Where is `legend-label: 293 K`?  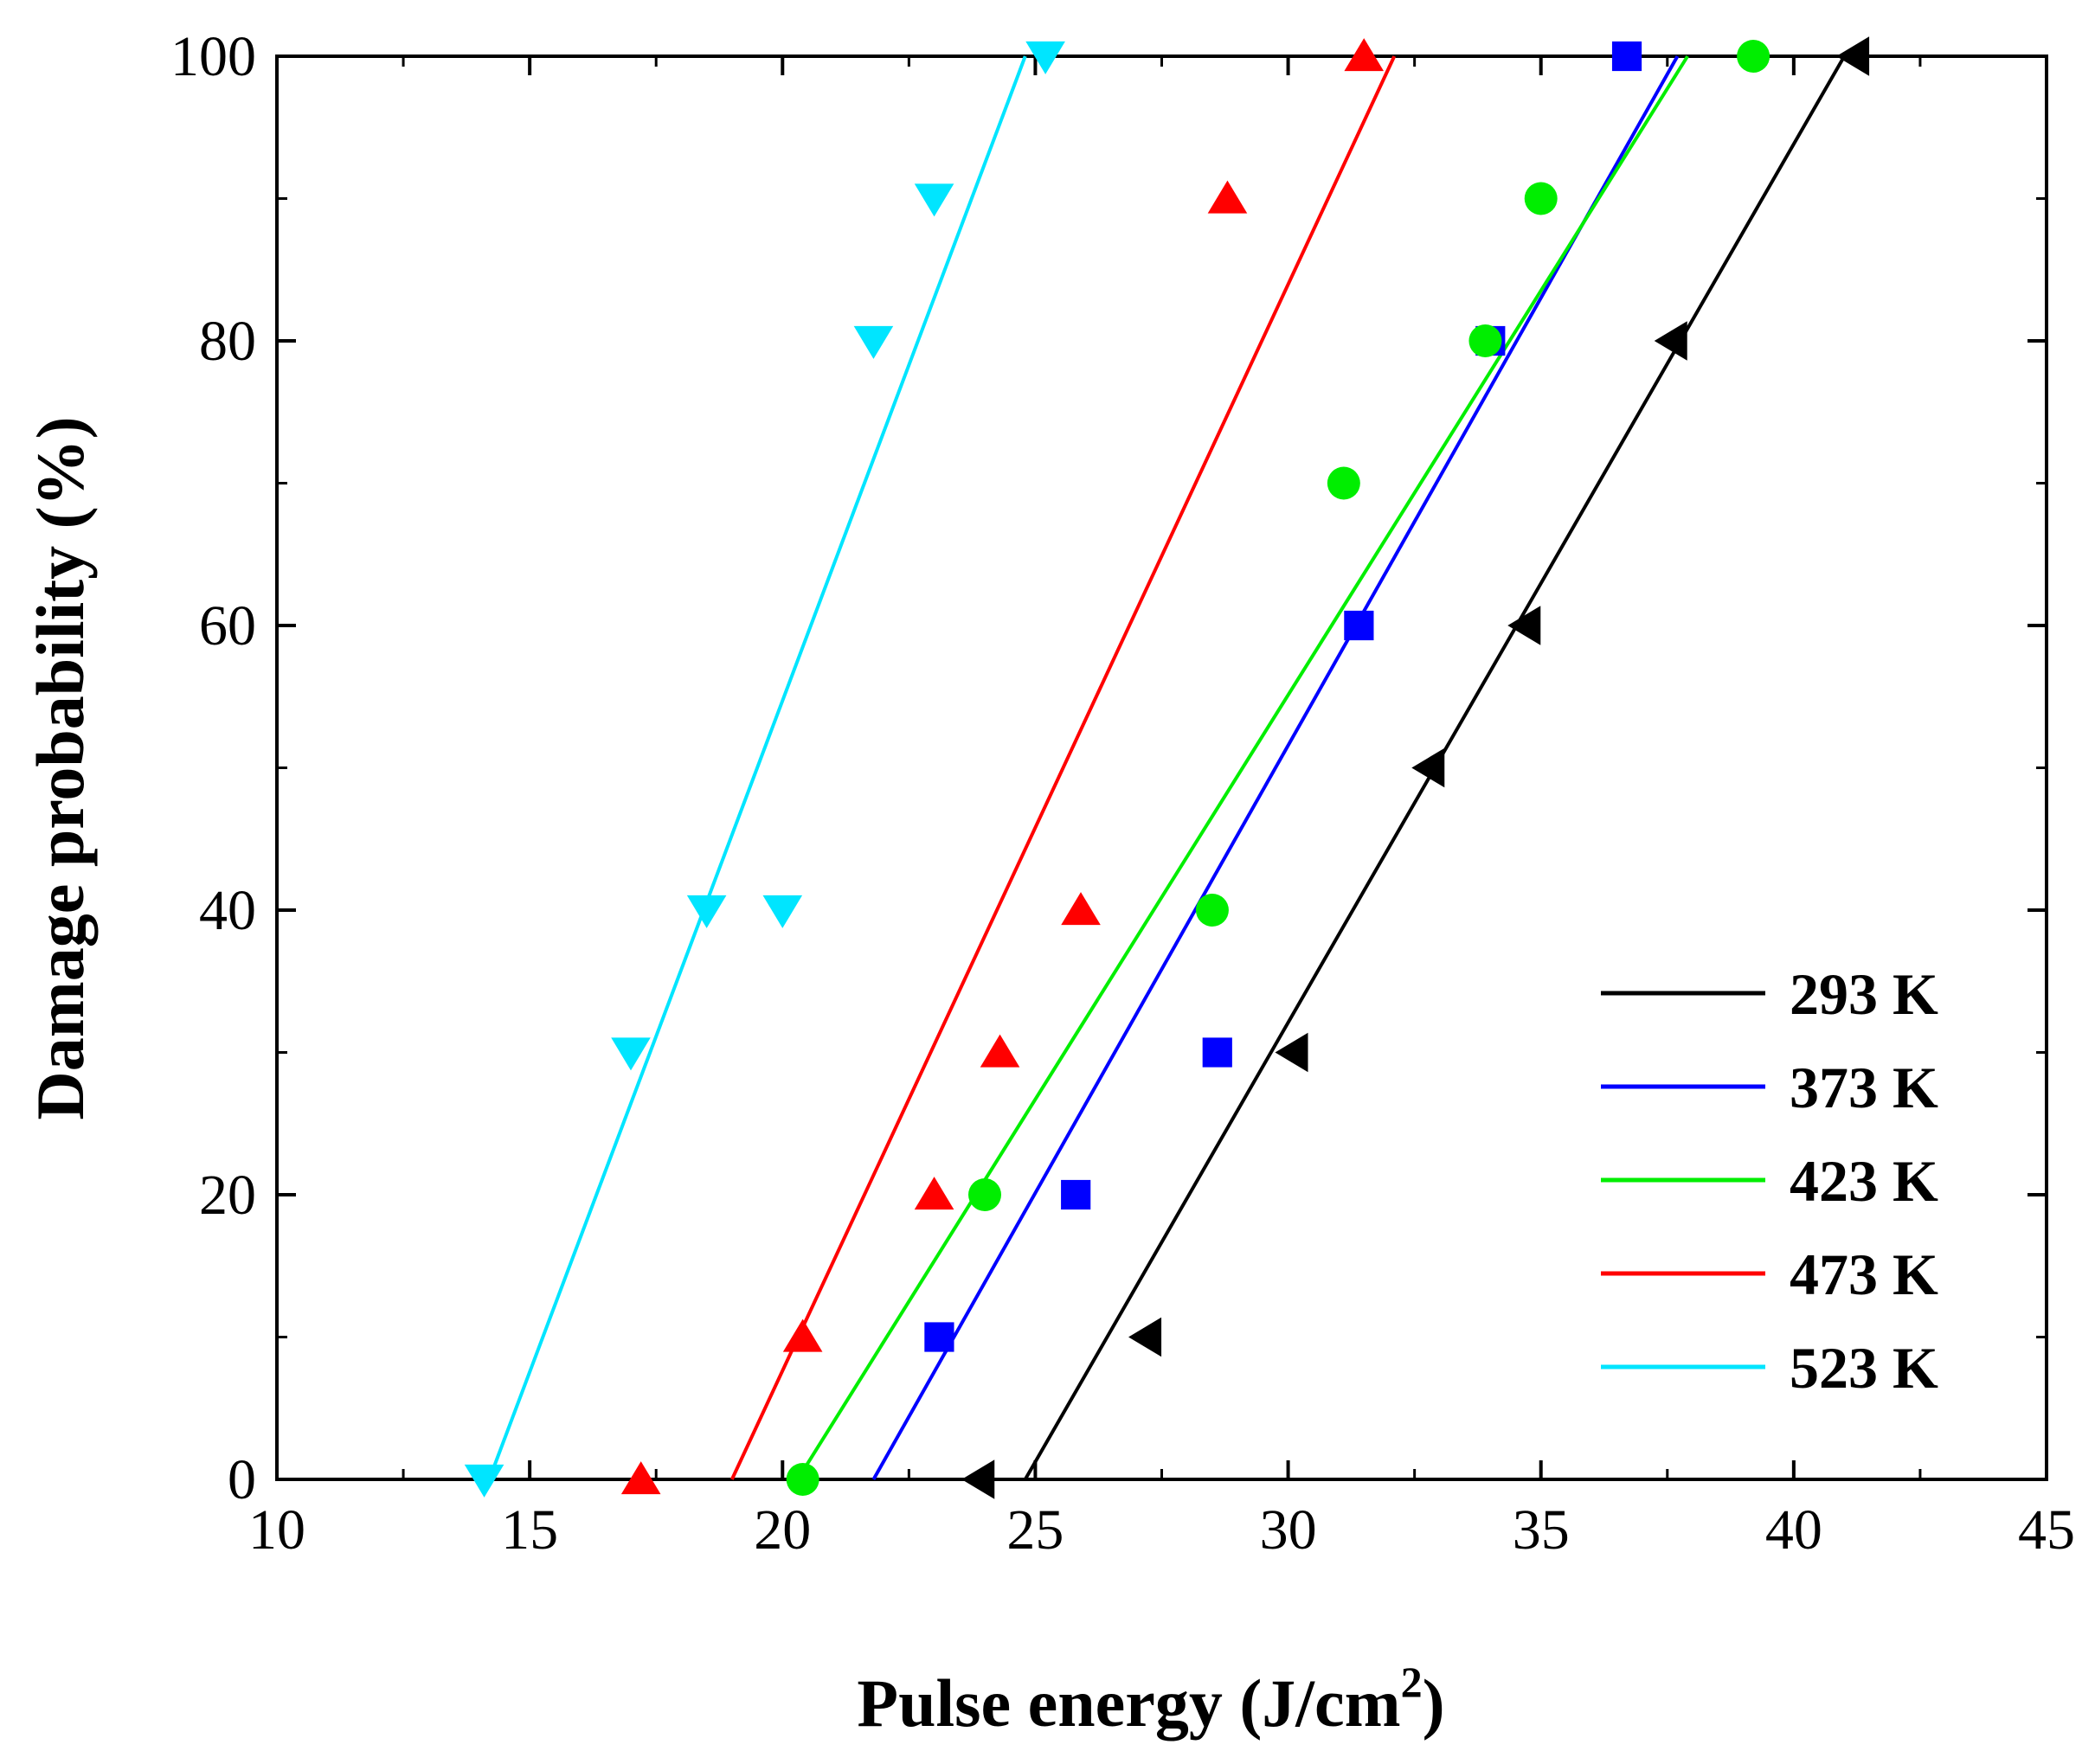
legend-label: 293 K is located at coordinates (1864, 994).